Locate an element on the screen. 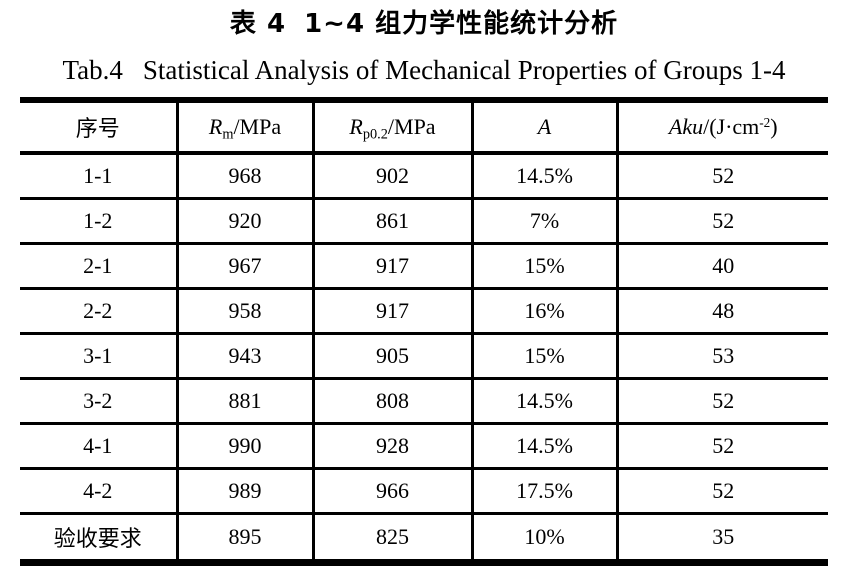 The image size is (848, 581). cell-rp02: 905 is located at coordinates (391, 356).